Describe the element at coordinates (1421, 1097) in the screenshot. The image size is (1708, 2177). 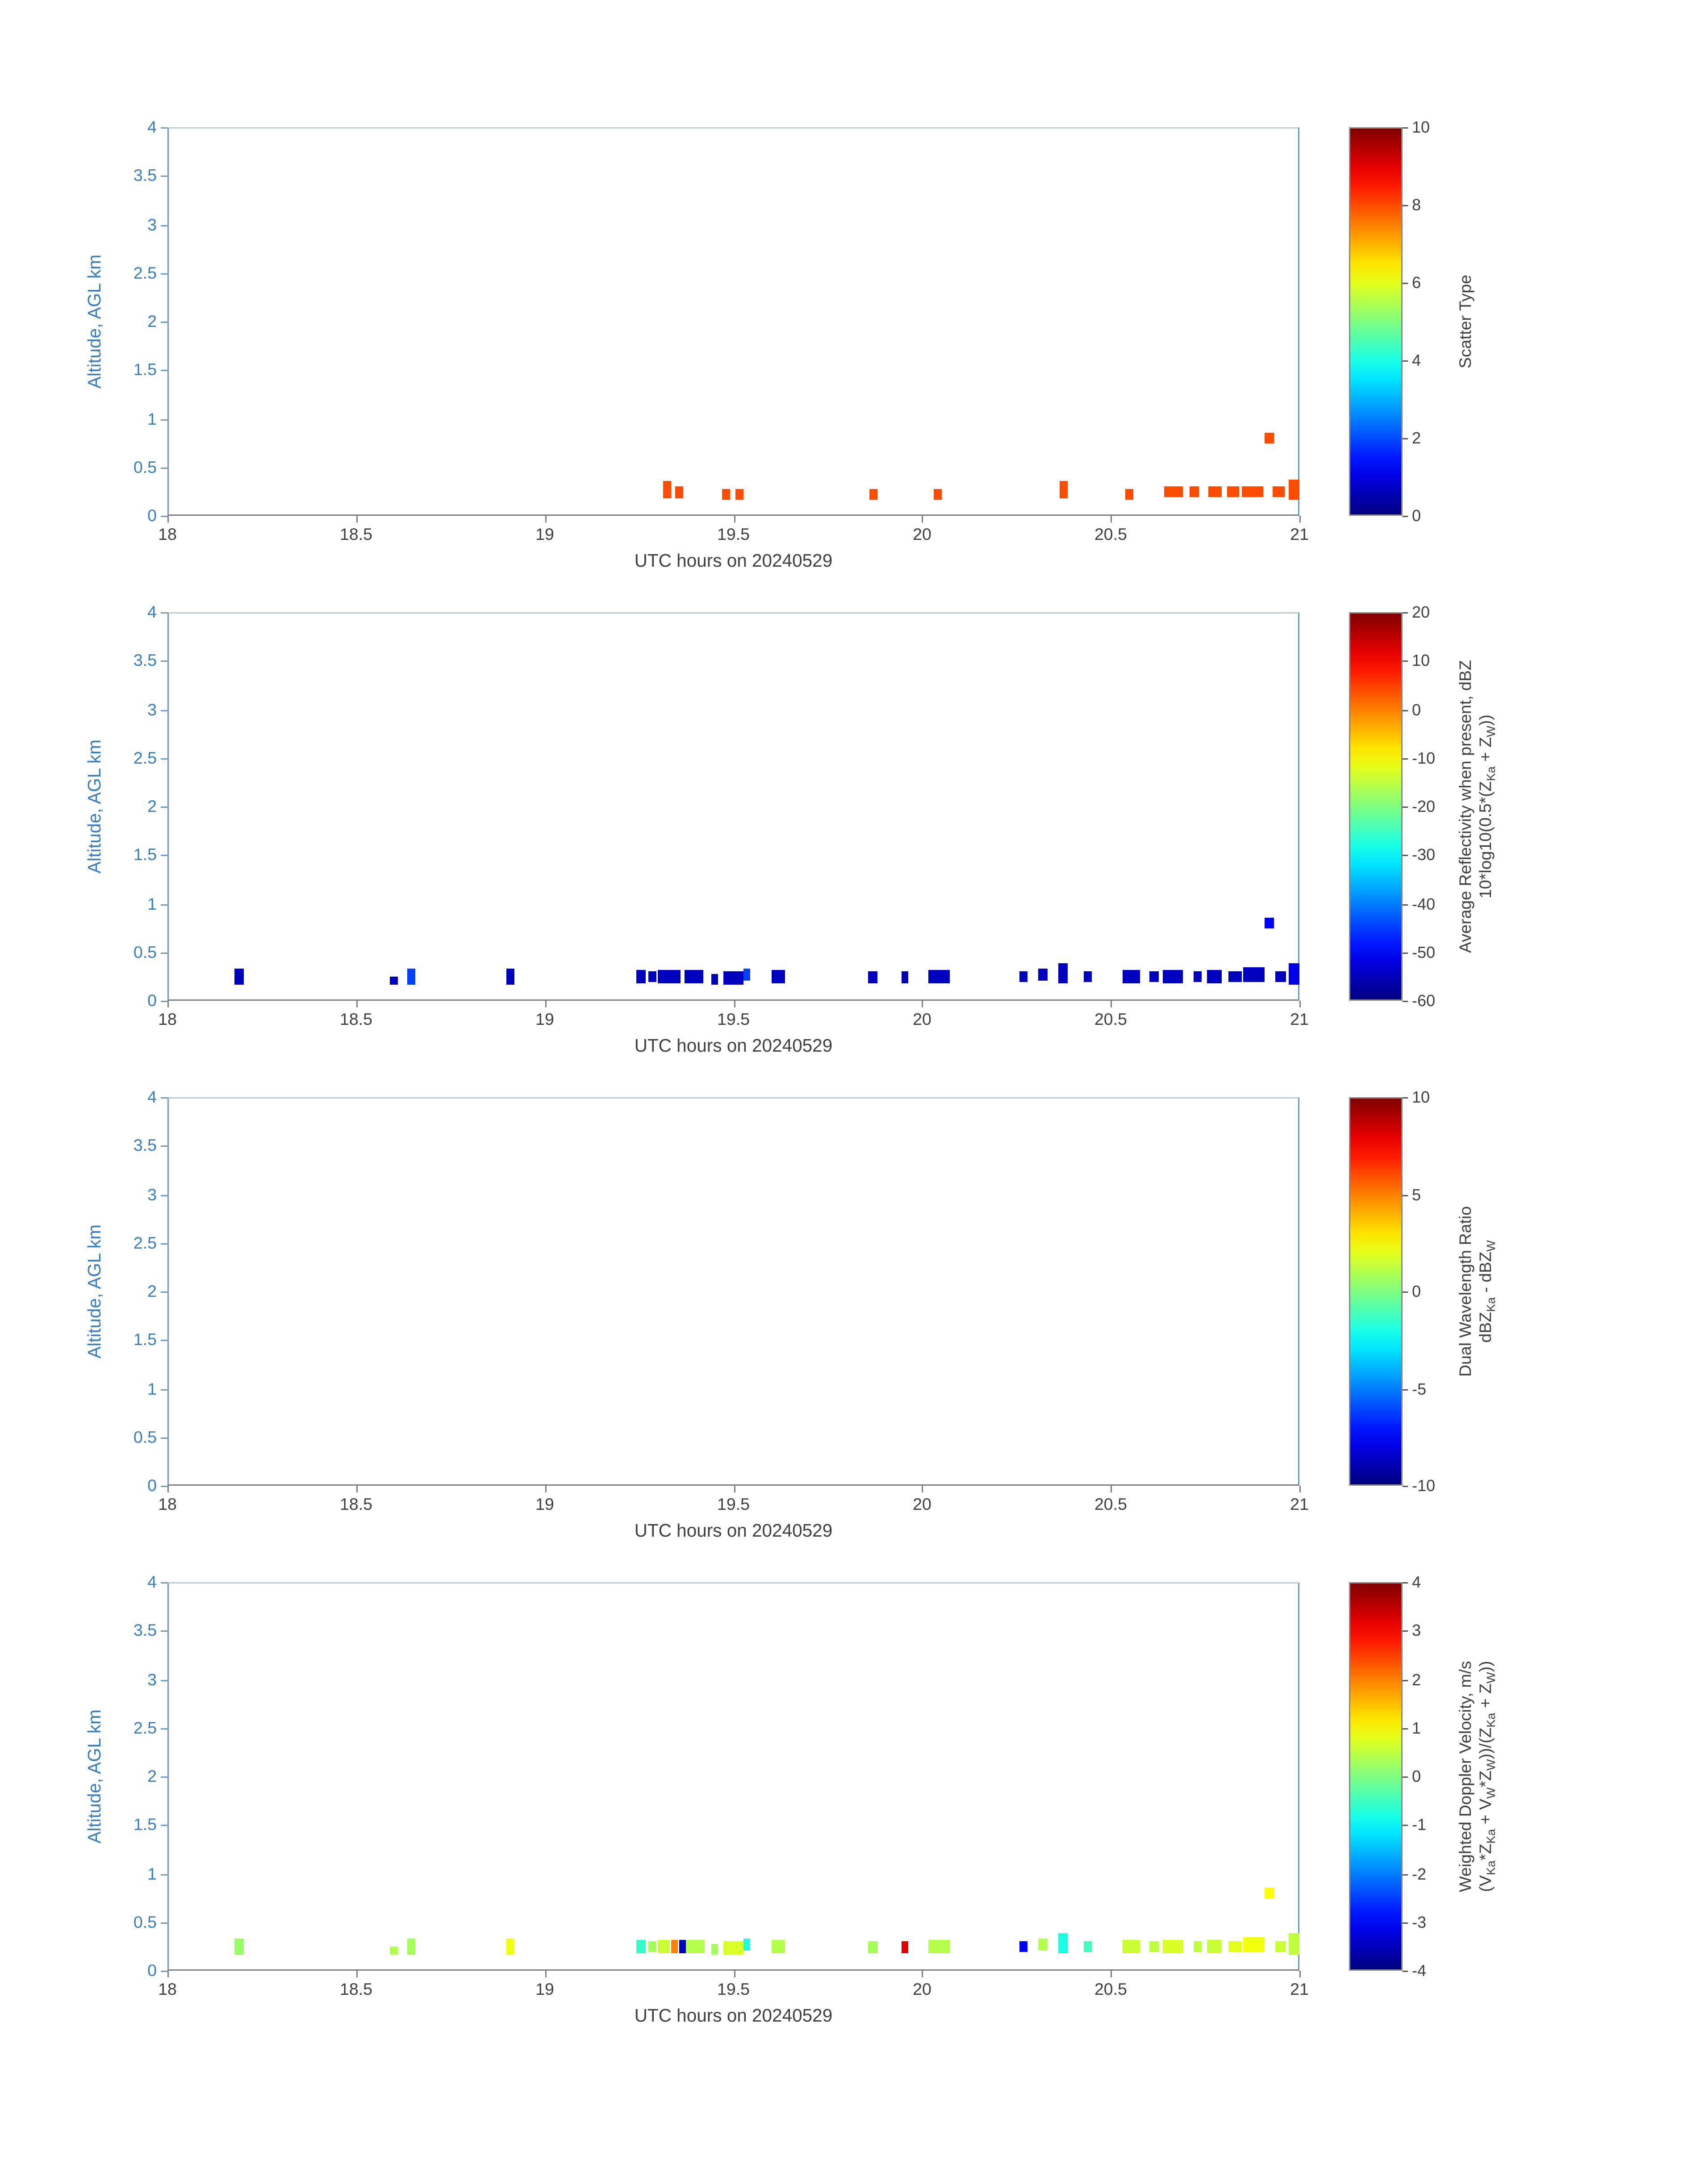
I see `colorbar-tick-label: 10` at that location.